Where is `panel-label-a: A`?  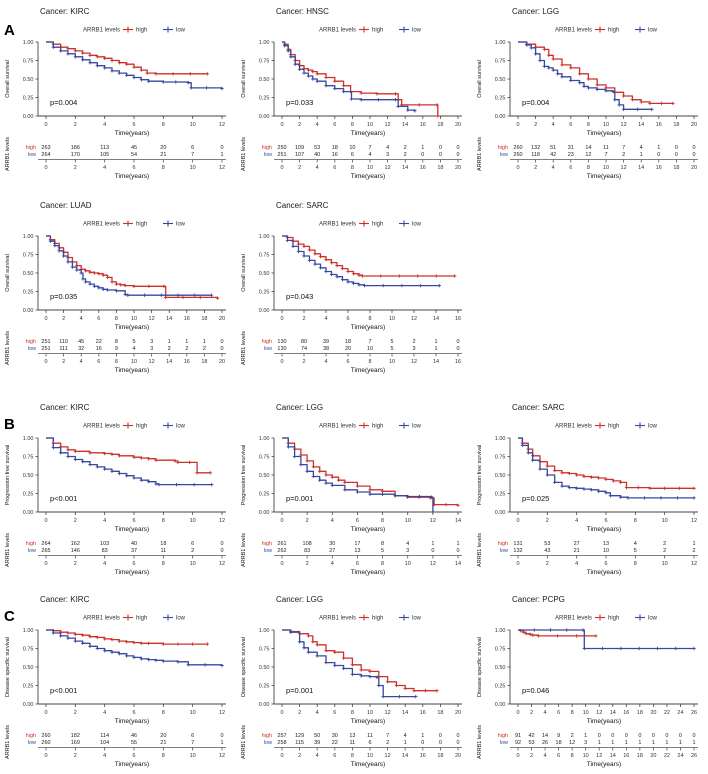
panel-label-a: A is located at coordinates (9, 30).